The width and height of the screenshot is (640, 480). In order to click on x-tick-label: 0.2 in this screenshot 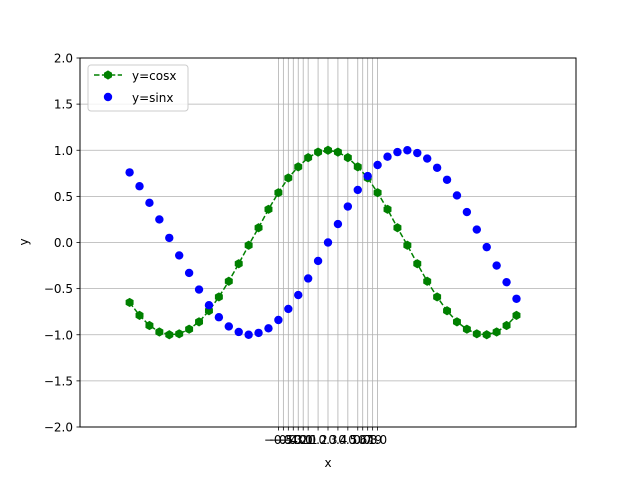, I will do `click(318, 440)`.